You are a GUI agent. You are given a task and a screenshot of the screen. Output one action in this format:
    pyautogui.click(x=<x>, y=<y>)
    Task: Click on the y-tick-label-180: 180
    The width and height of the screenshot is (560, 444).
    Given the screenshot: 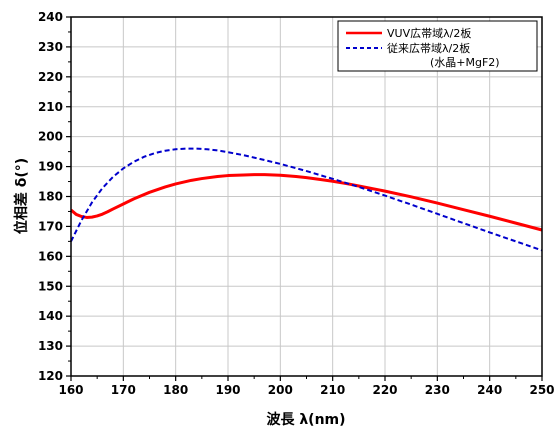 What is the action you would take?
    pyautogui.click(x=50, y=197)
    